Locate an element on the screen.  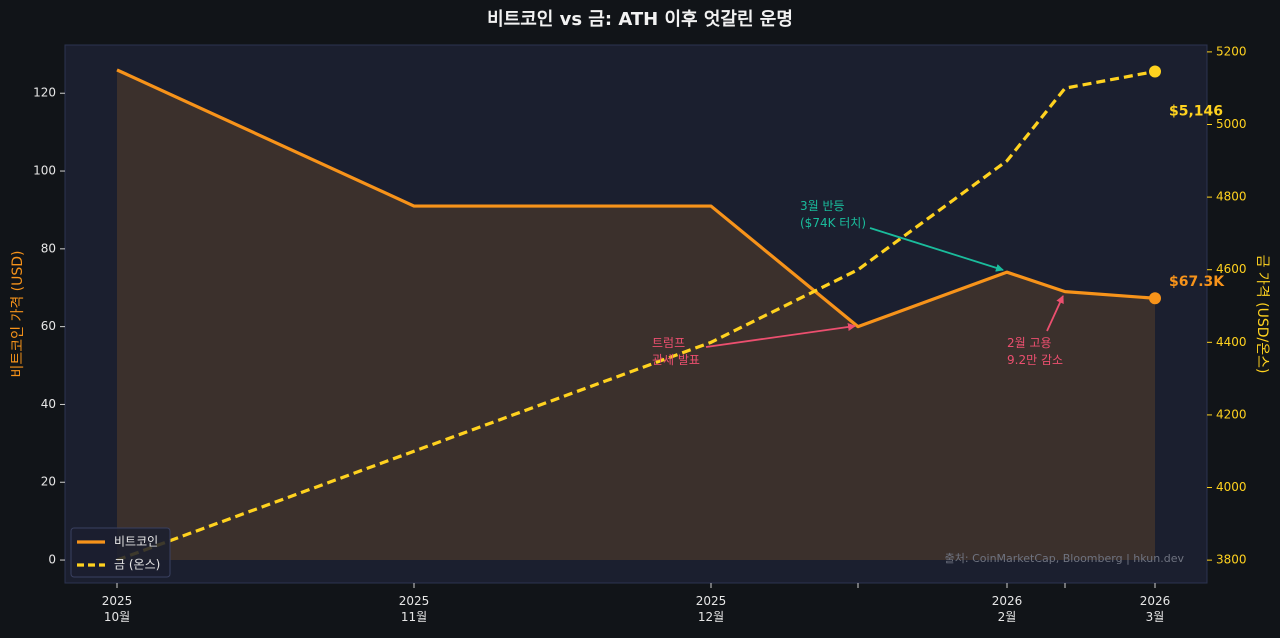
y2-tick-label: 5000 is located at coordinates (1231, 124).